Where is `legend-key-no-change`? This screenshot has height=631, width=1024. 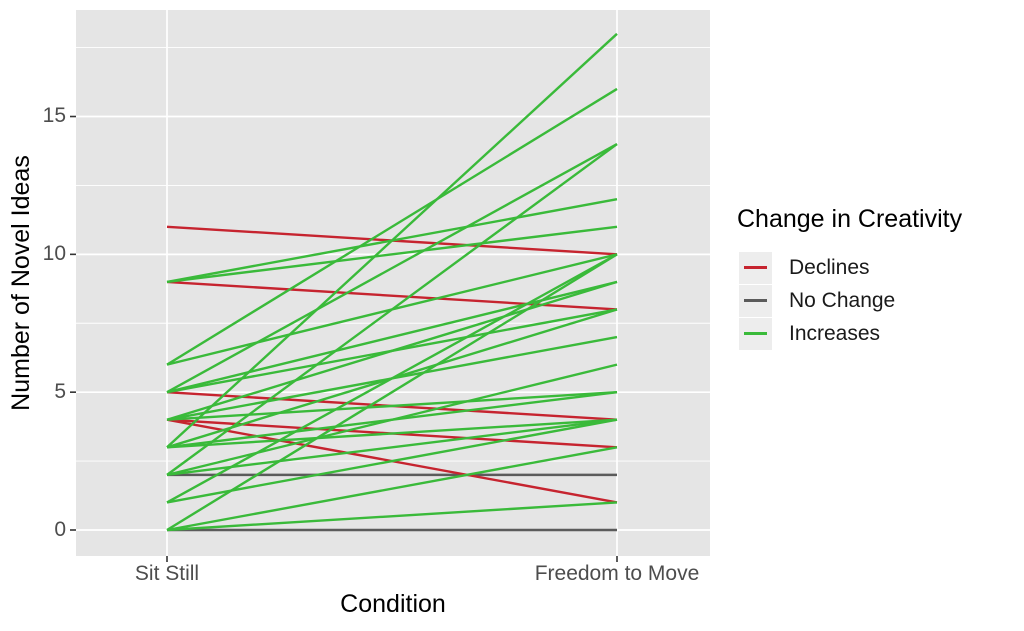
legend-key-no-change is located at coordinates (755, 301).